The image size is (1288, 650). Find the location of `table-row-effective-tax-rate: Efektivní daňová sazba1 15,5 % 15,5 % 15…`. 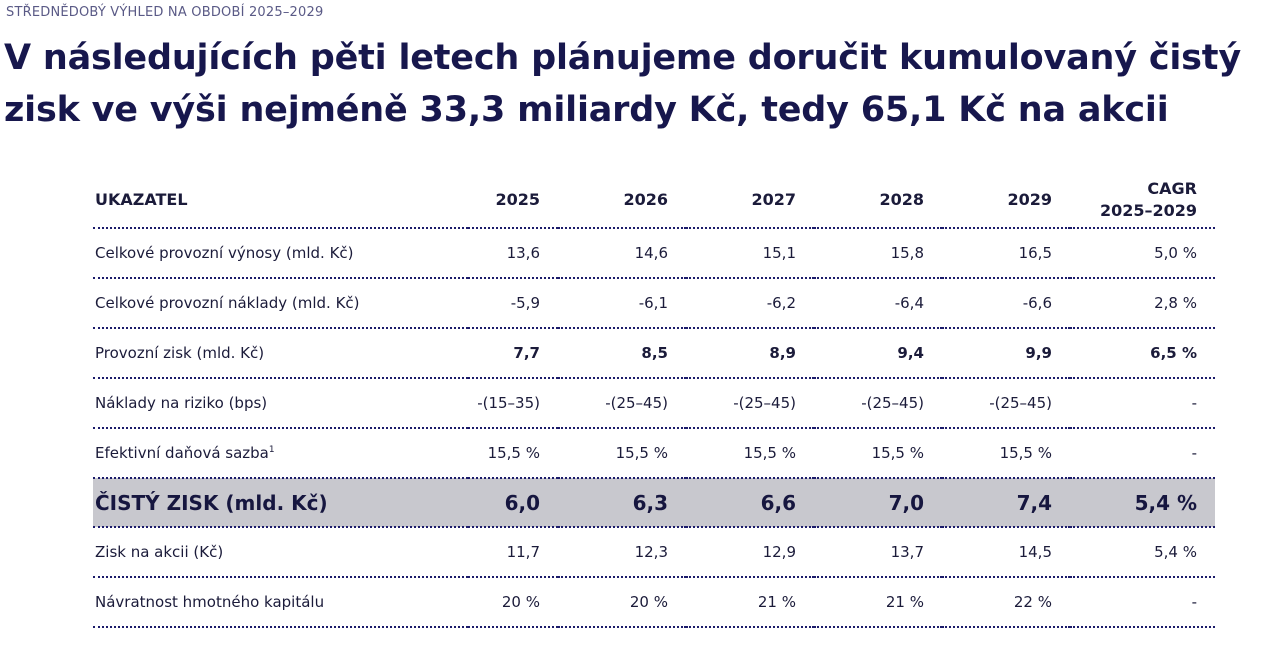

table-row-effective-tax-rate: Efektivní daňová sazba1 15,5 % 15,5 % 15… is located at coordinates (654, 453).